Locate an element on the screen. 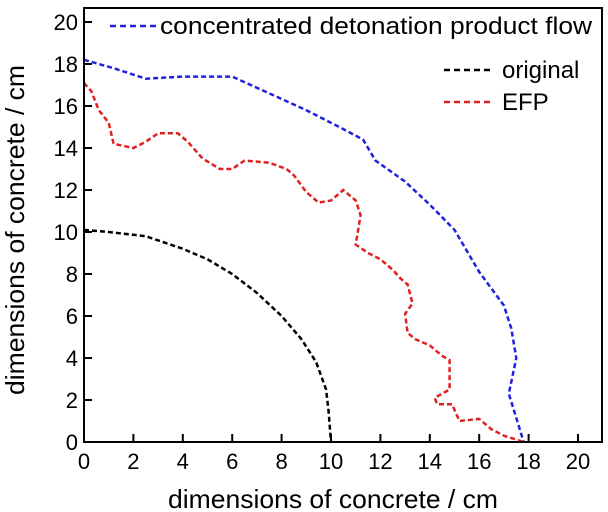  y-tick-label: 4 is located at coordinates (72, 358).